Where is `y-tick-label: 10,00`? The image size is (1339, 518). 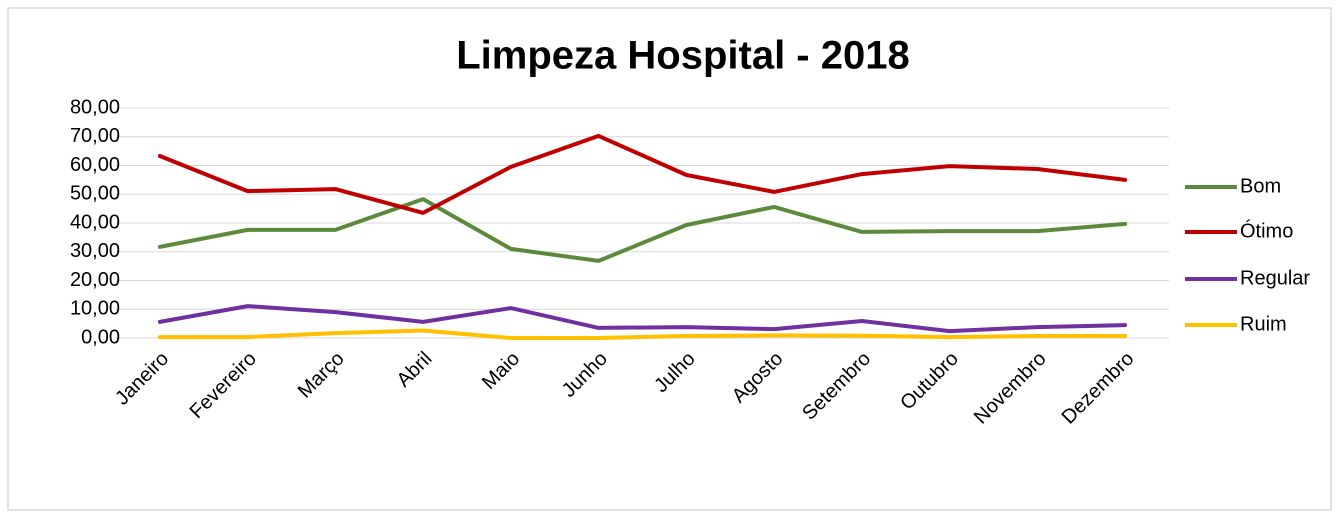 y-tick-label: 10,00 is located at coordinates (95, 309).